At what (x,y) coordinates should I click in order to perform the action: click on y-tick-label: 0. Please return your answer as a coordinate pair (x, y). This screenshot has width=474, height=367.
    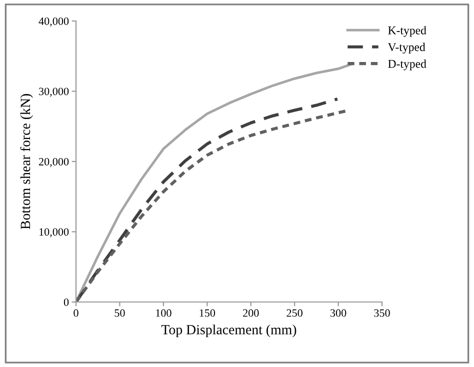
    Looking at the image, I should click on (66, 302).